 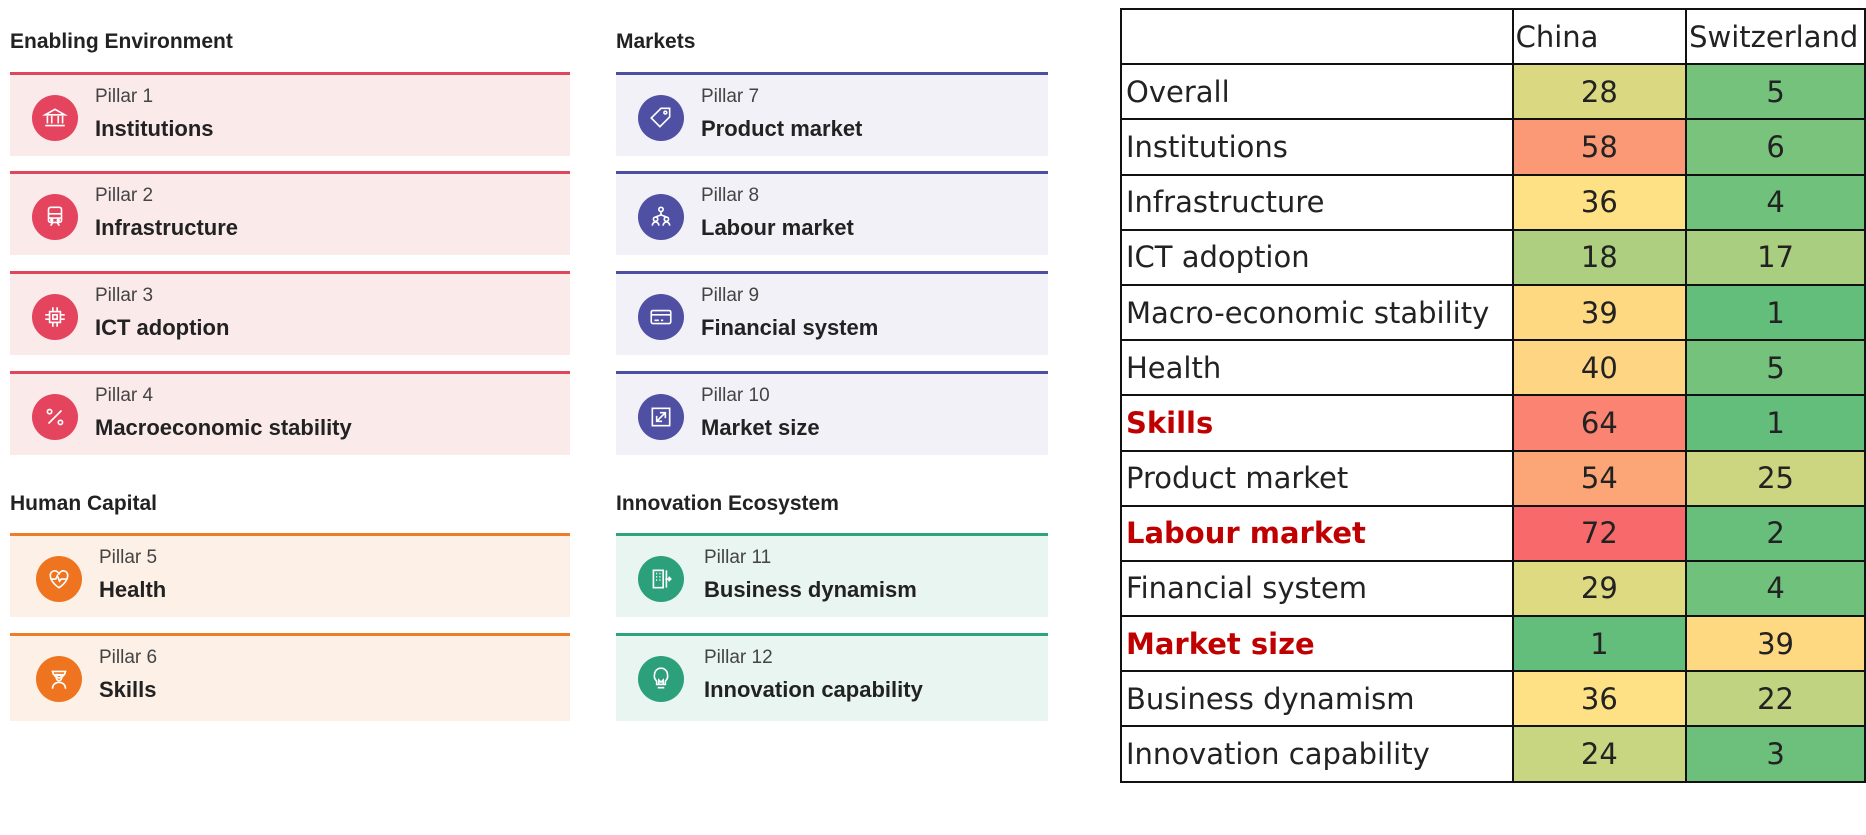 What do you see at coordinates (1317, 644) in the screenshot?
I see `row-label-market-size: Market size` at bounding box center [1317, 644].